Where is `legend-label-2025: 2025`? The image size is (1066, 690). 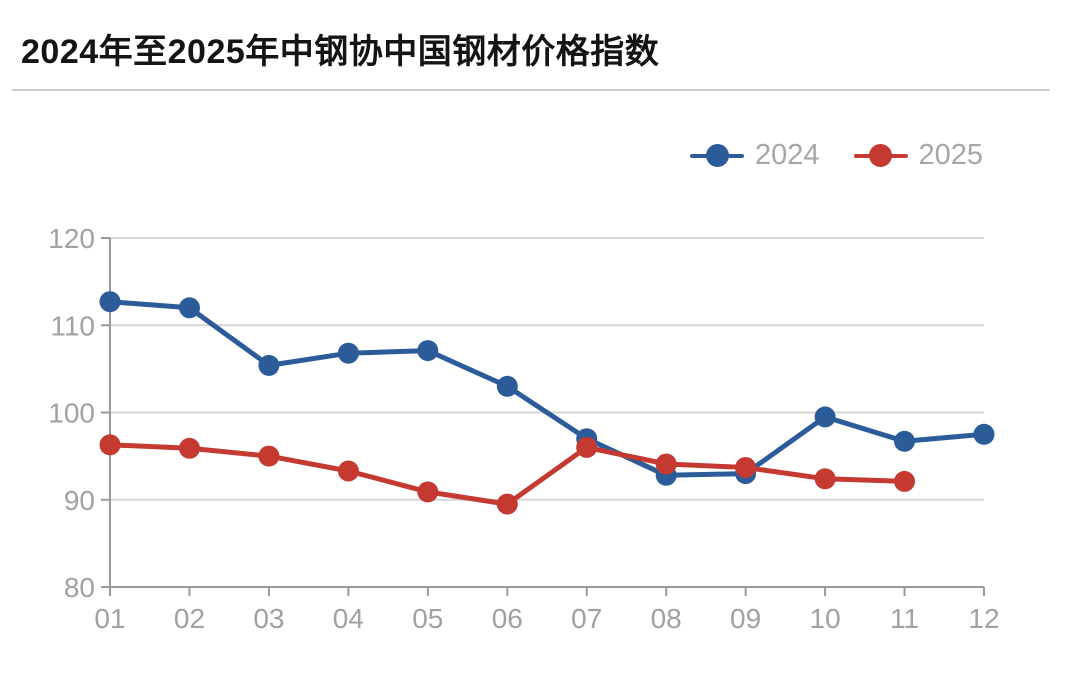 legend-label-2025: 2025 is located at coordinates (951, 155).